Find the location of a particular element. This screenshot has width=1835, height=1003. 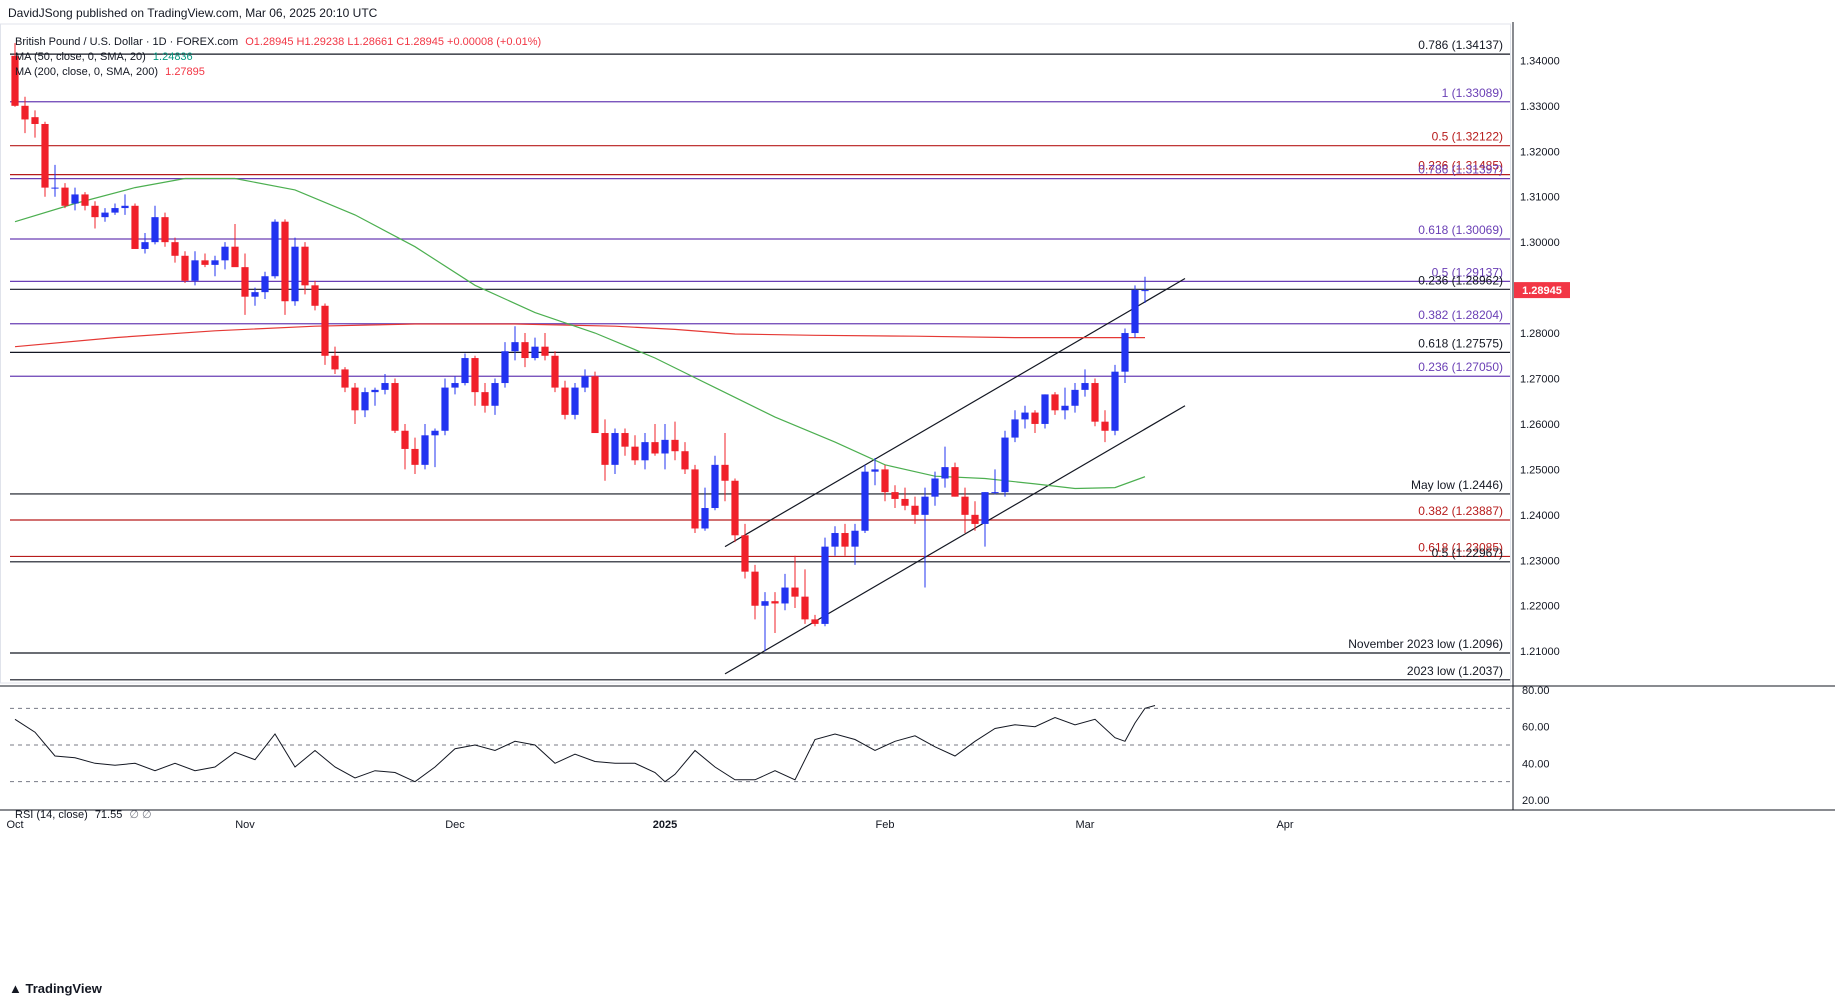

level-label: 0.618 (1.23085) is located at coordinates (1460, 547).